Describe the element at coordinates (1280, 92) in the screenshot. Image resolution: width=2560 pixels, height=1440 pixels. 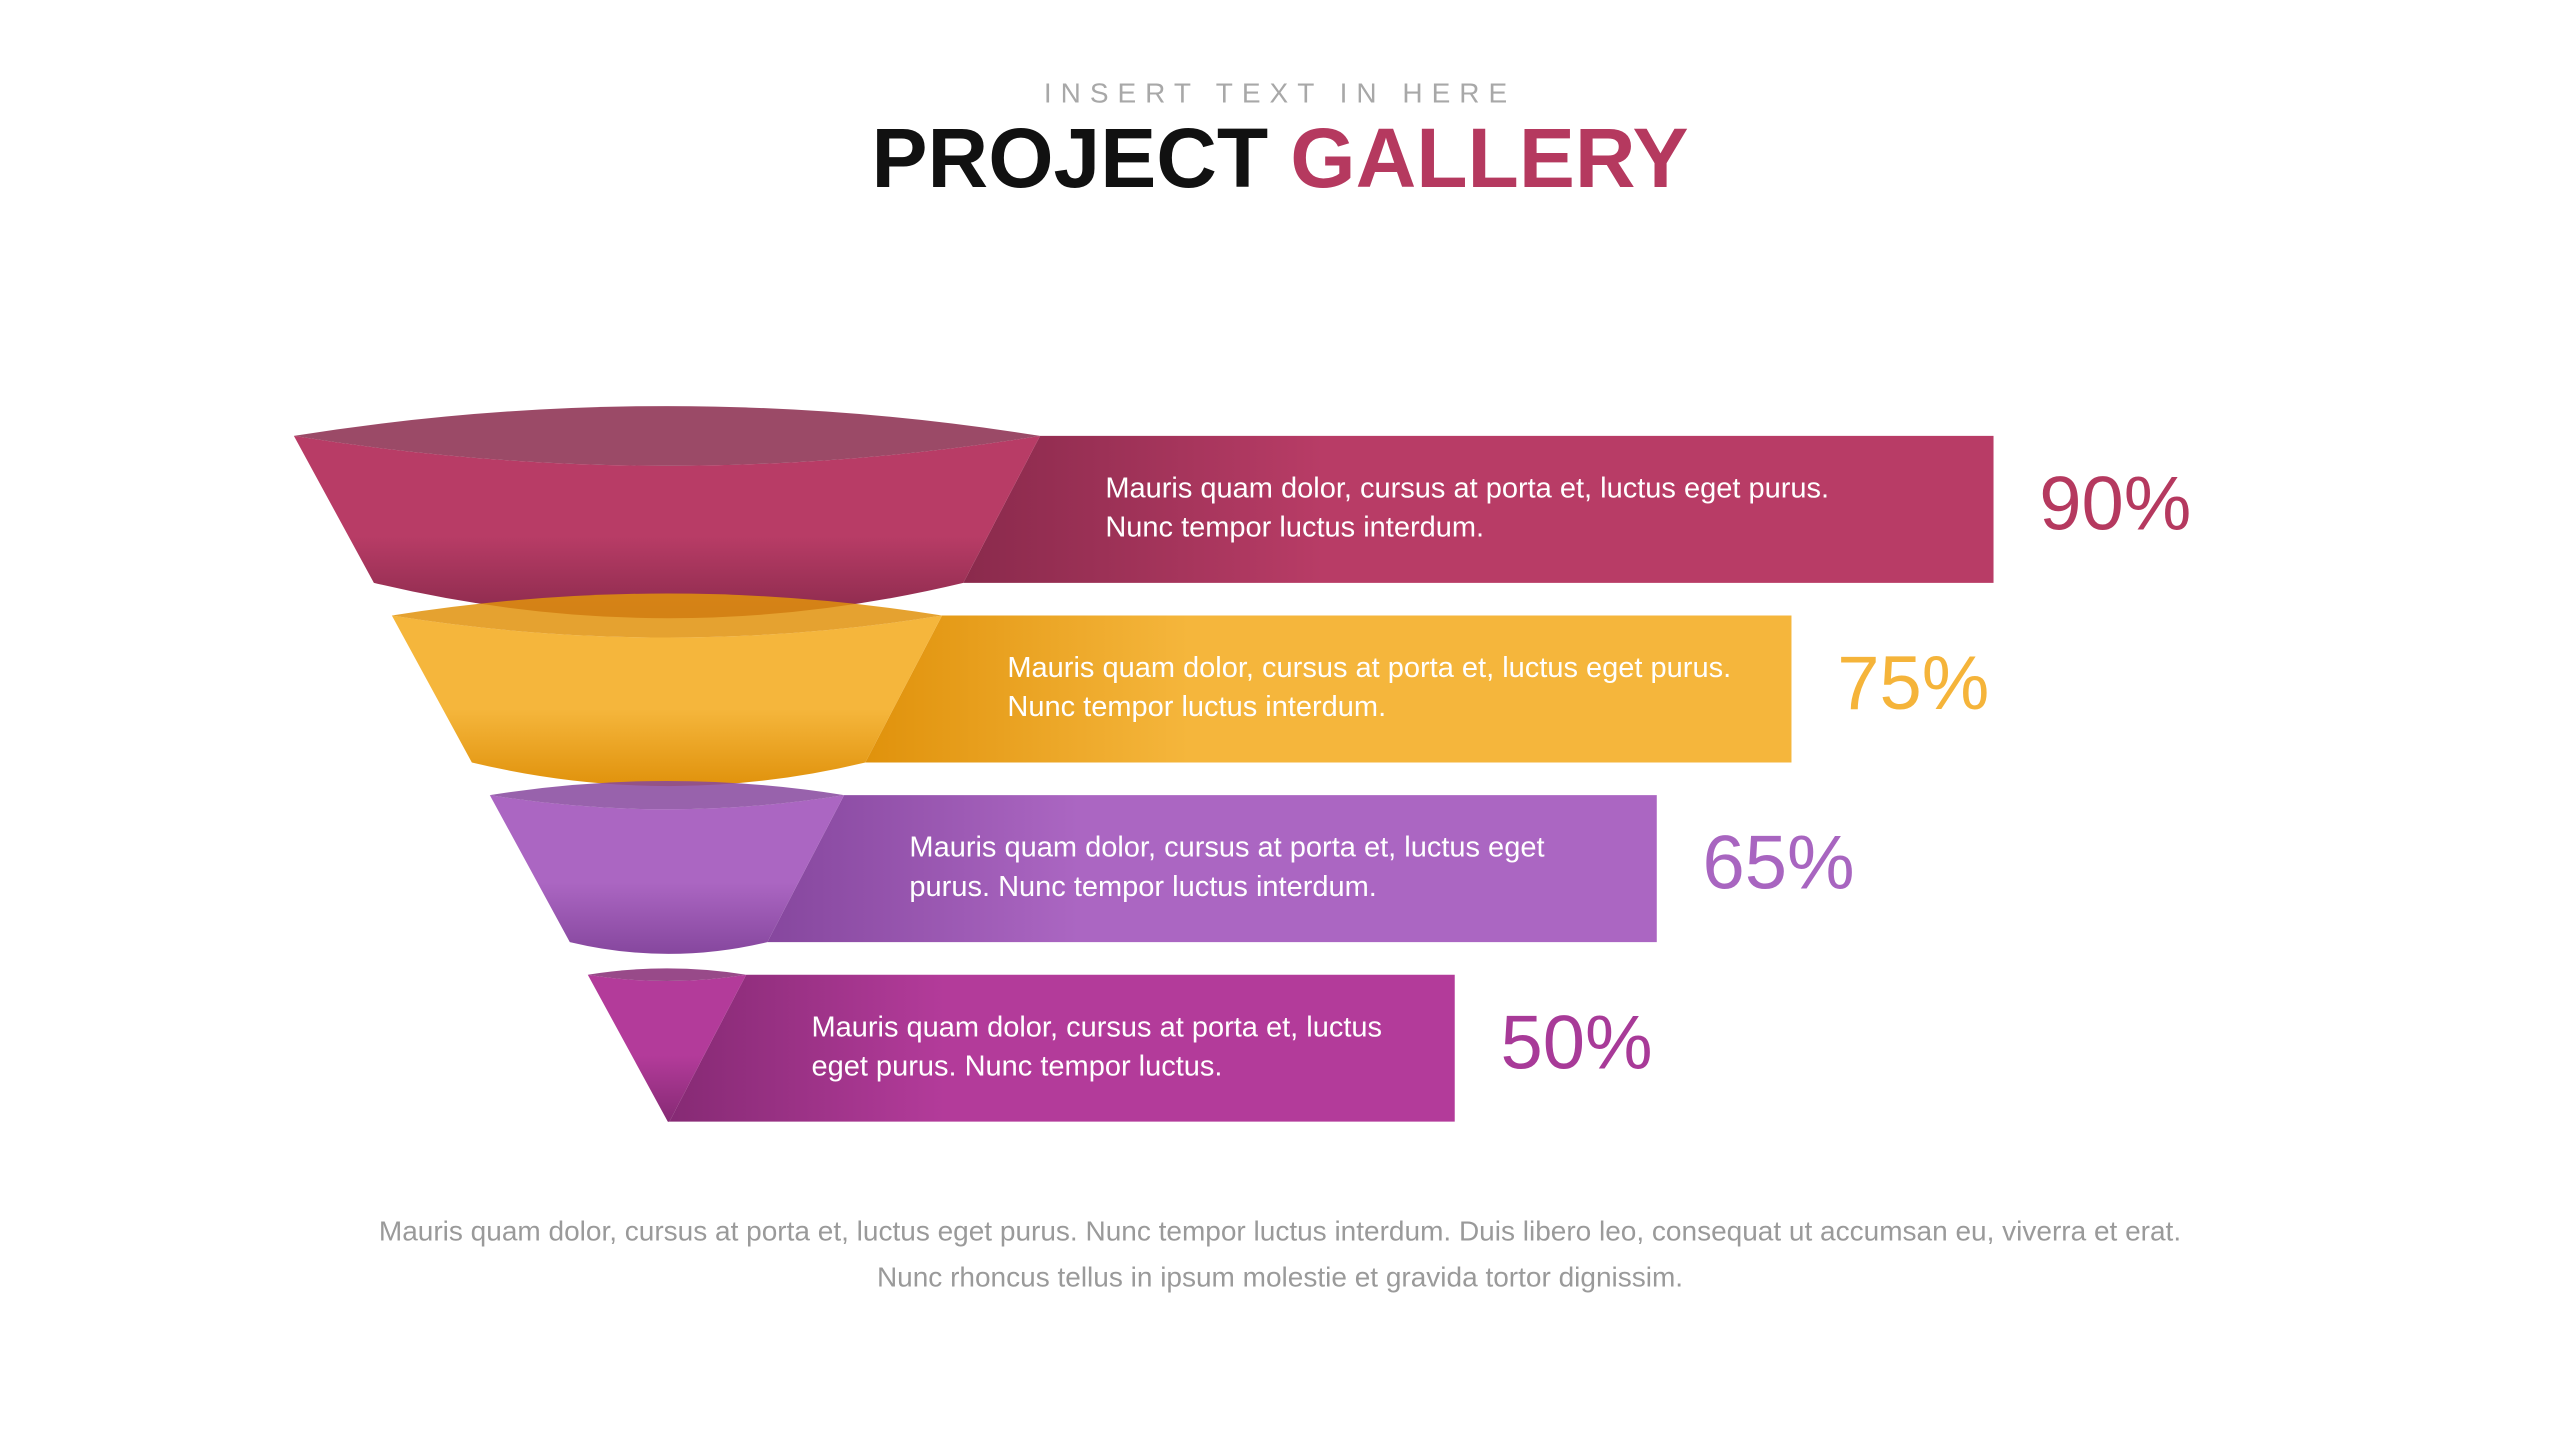
I see `subtitle: INSERT TEXT IN HERE` at that location.